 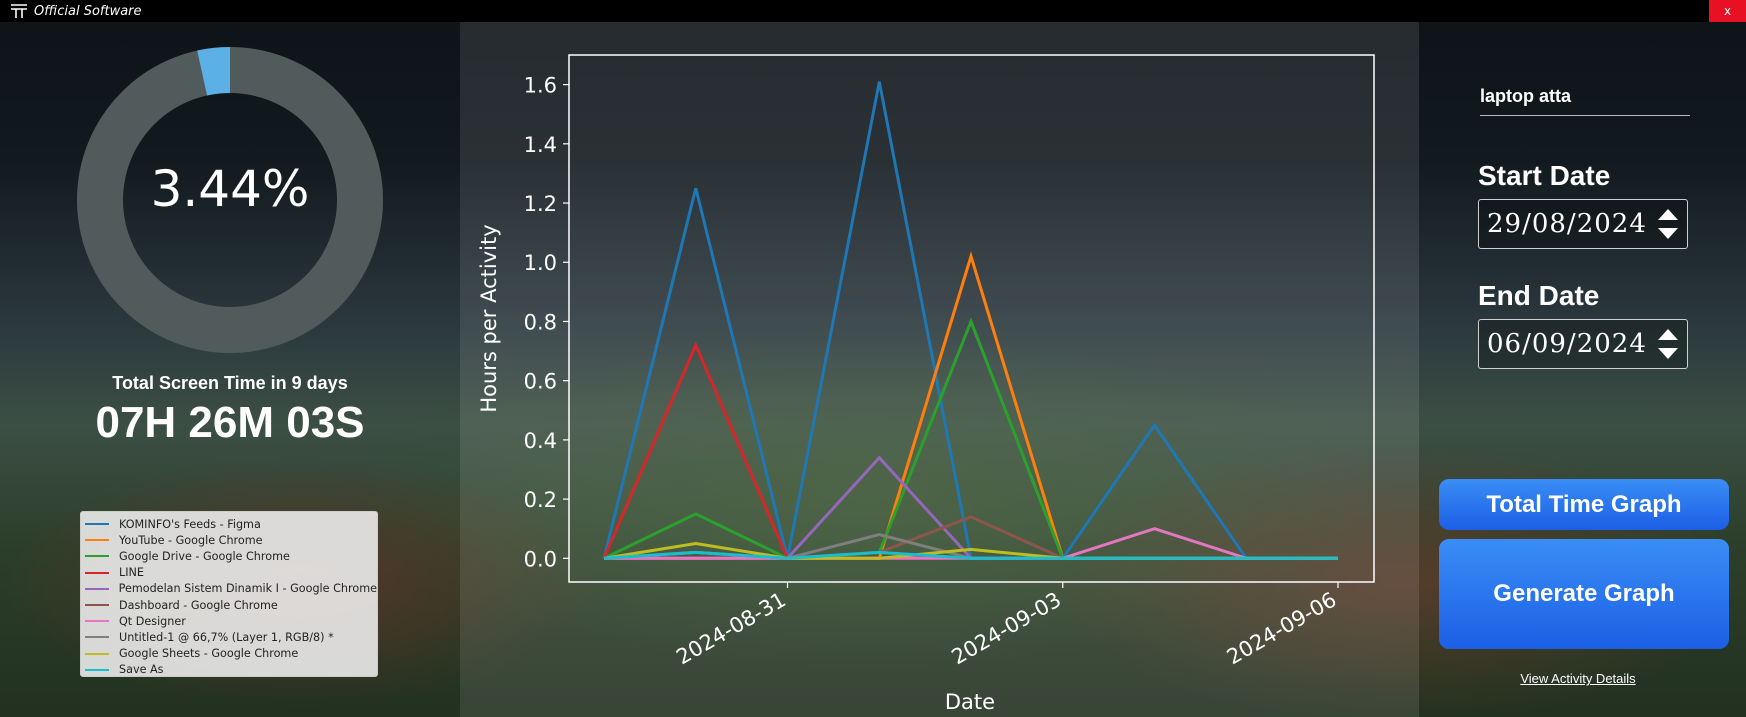 I want to click on y-tick-label: 1.4, so click(x=540, y=145).